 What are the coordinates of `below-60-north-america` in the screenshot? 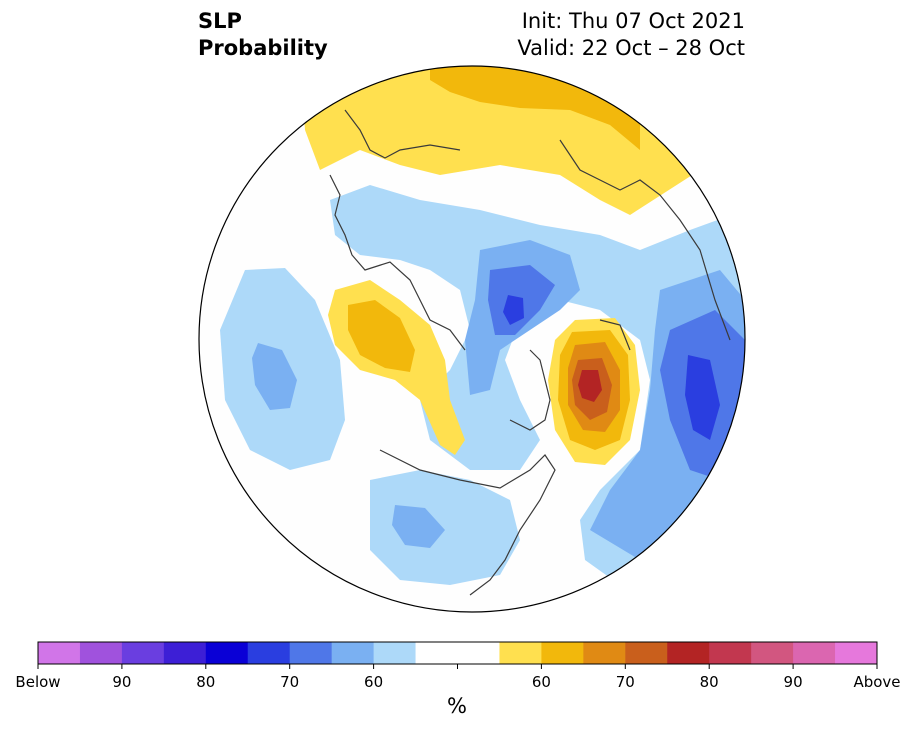 It's located at (445, 527).